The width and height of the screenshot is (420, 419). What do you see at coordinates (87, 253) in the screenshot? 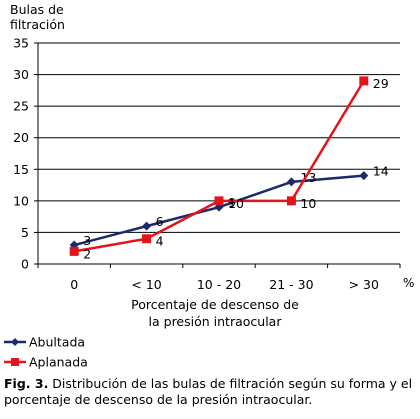
I see `data-label: 2` at bounding box center [87, 253].